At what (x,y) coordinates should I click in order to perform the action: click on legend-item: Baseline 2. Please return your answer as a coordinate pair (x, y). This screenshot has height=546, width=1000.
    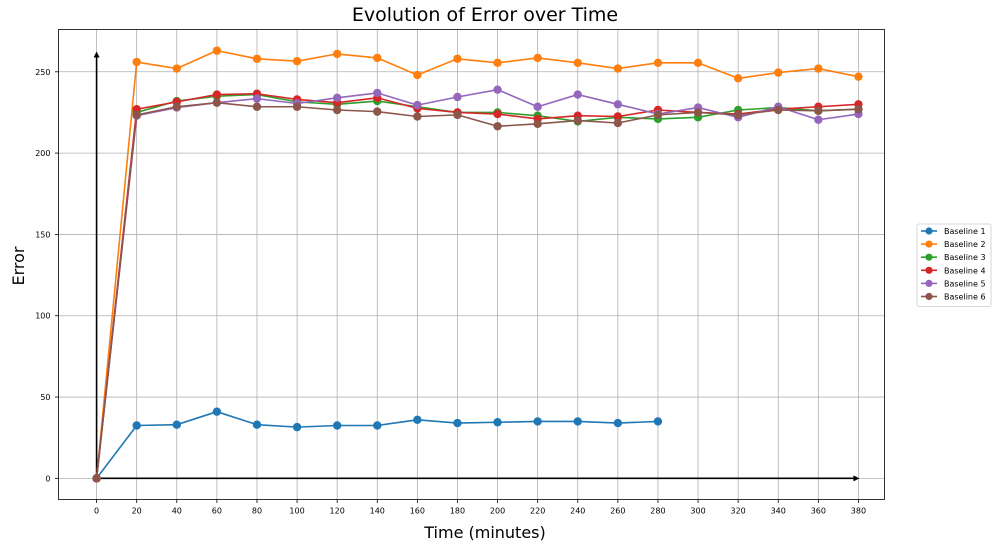
    Looking at the image, I should click on (953, 244).